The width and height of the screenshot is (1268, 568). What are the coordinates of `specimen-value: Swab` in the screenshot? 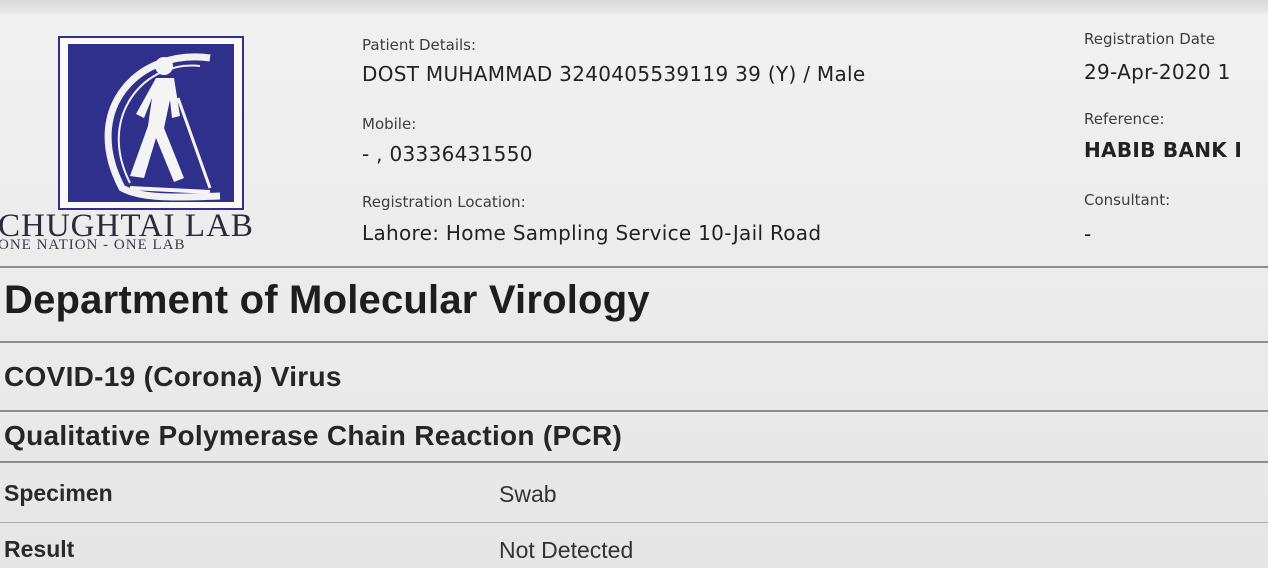 It's located at (528, 494).